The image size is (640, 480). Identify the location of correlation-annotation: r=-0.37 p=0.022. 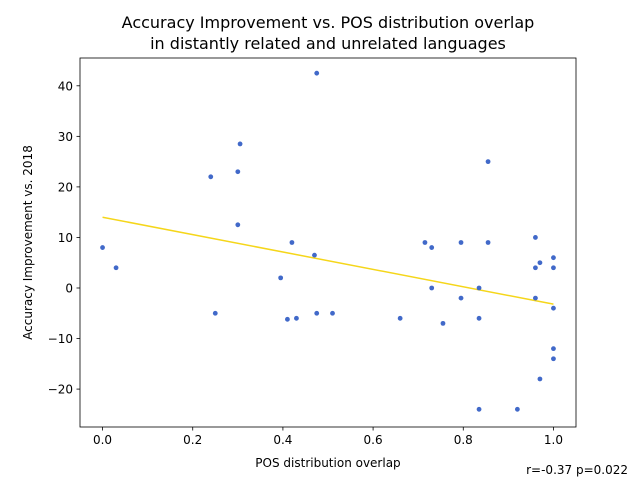
(577, 470).